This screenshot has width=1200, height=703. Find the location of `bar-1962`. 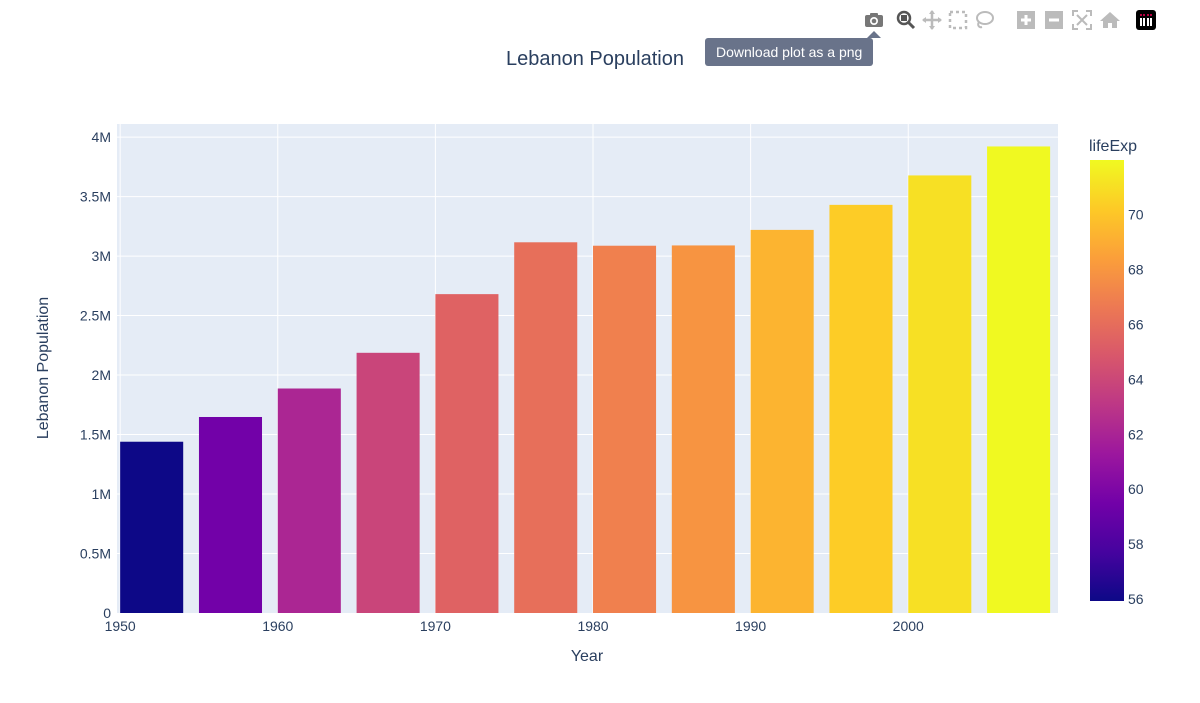

bar-1962 is located at coordinates (309, 500).